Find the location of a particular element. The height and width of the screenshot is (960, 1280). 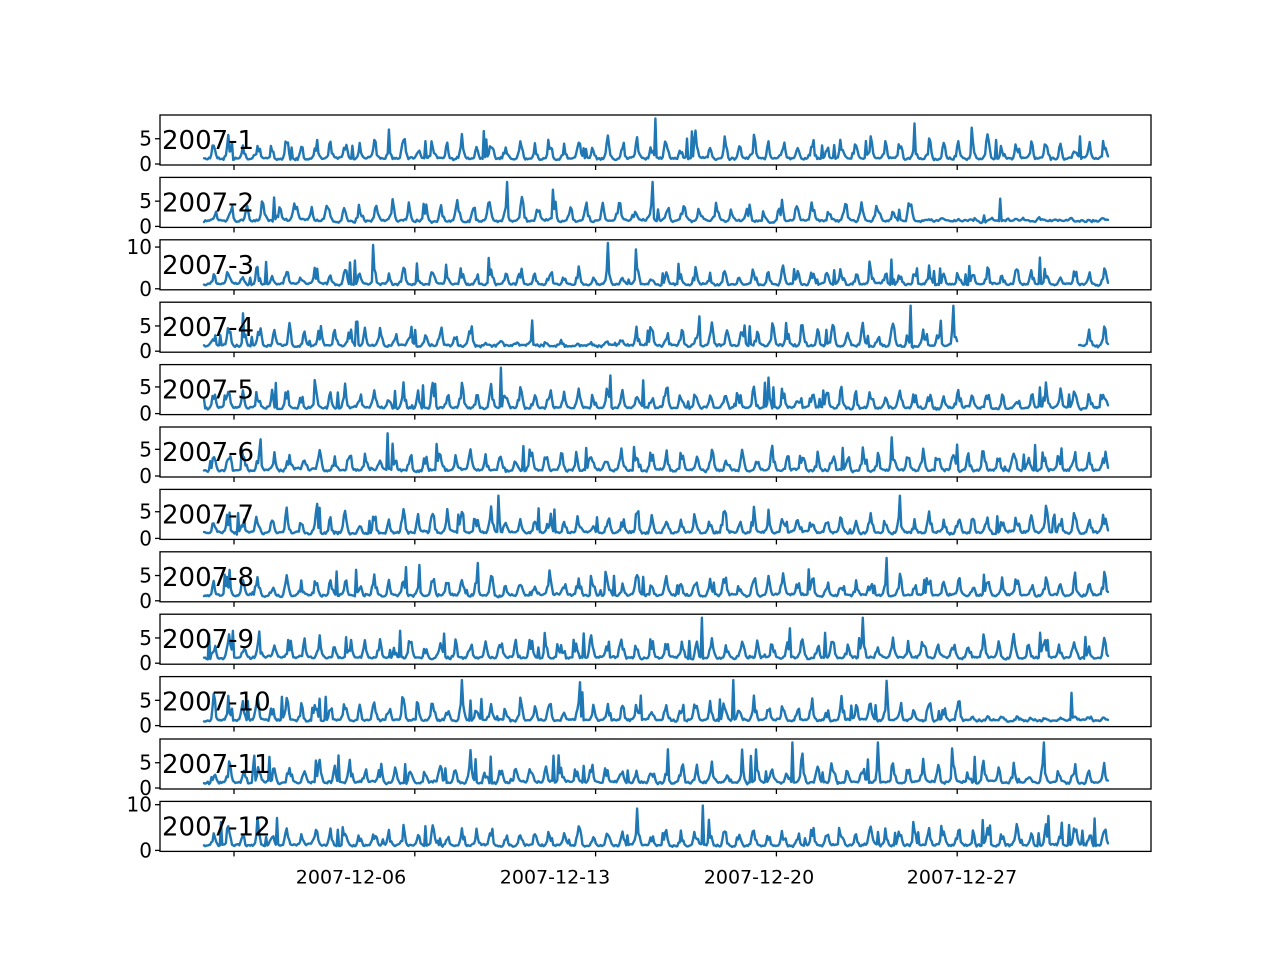

panel-label: 2007-5 is located at coordinates (208, 391).